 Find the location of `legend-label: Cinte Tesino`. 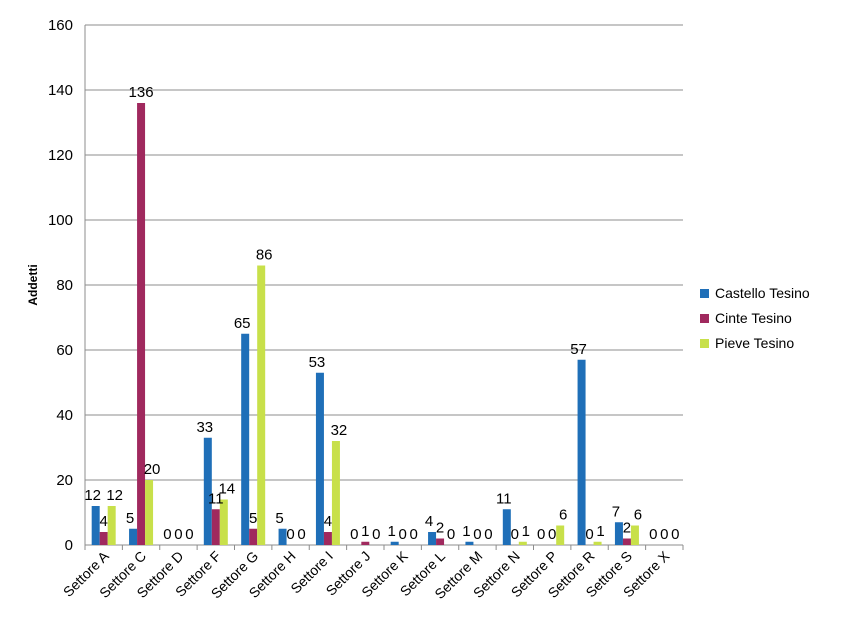

legend-label: Cinte Tesino is located at coordinates (753, 318).